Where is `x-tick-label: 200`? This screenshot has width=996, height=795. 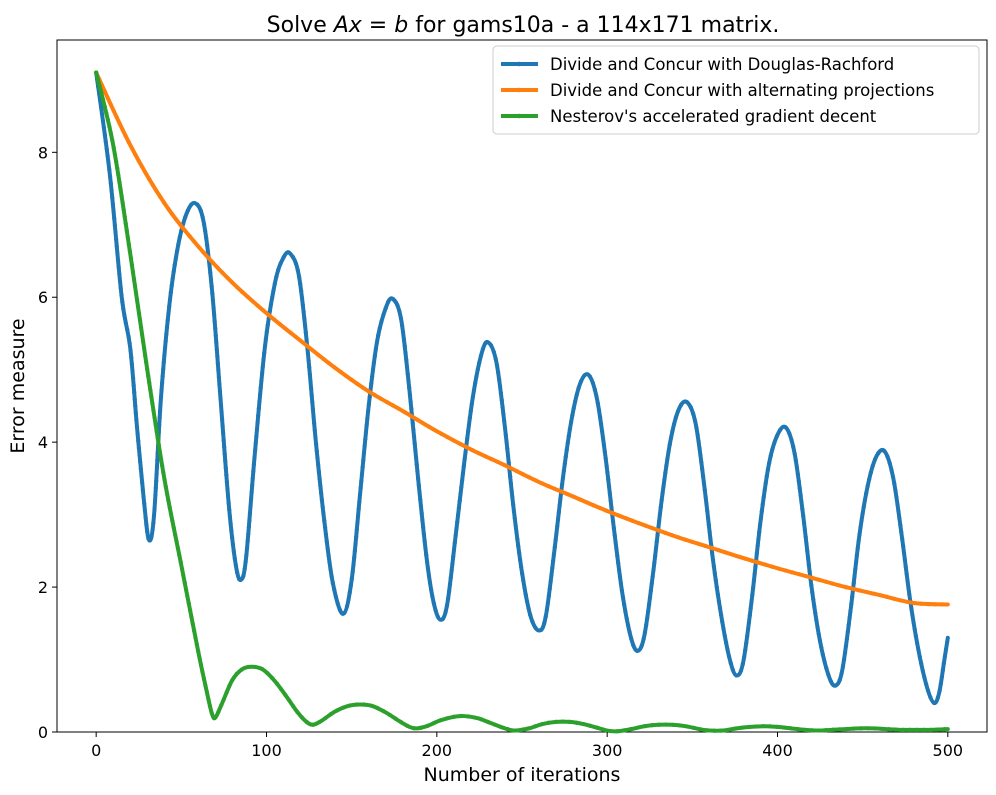 x-tick-label: 200 is located at coordinates (437, 750).